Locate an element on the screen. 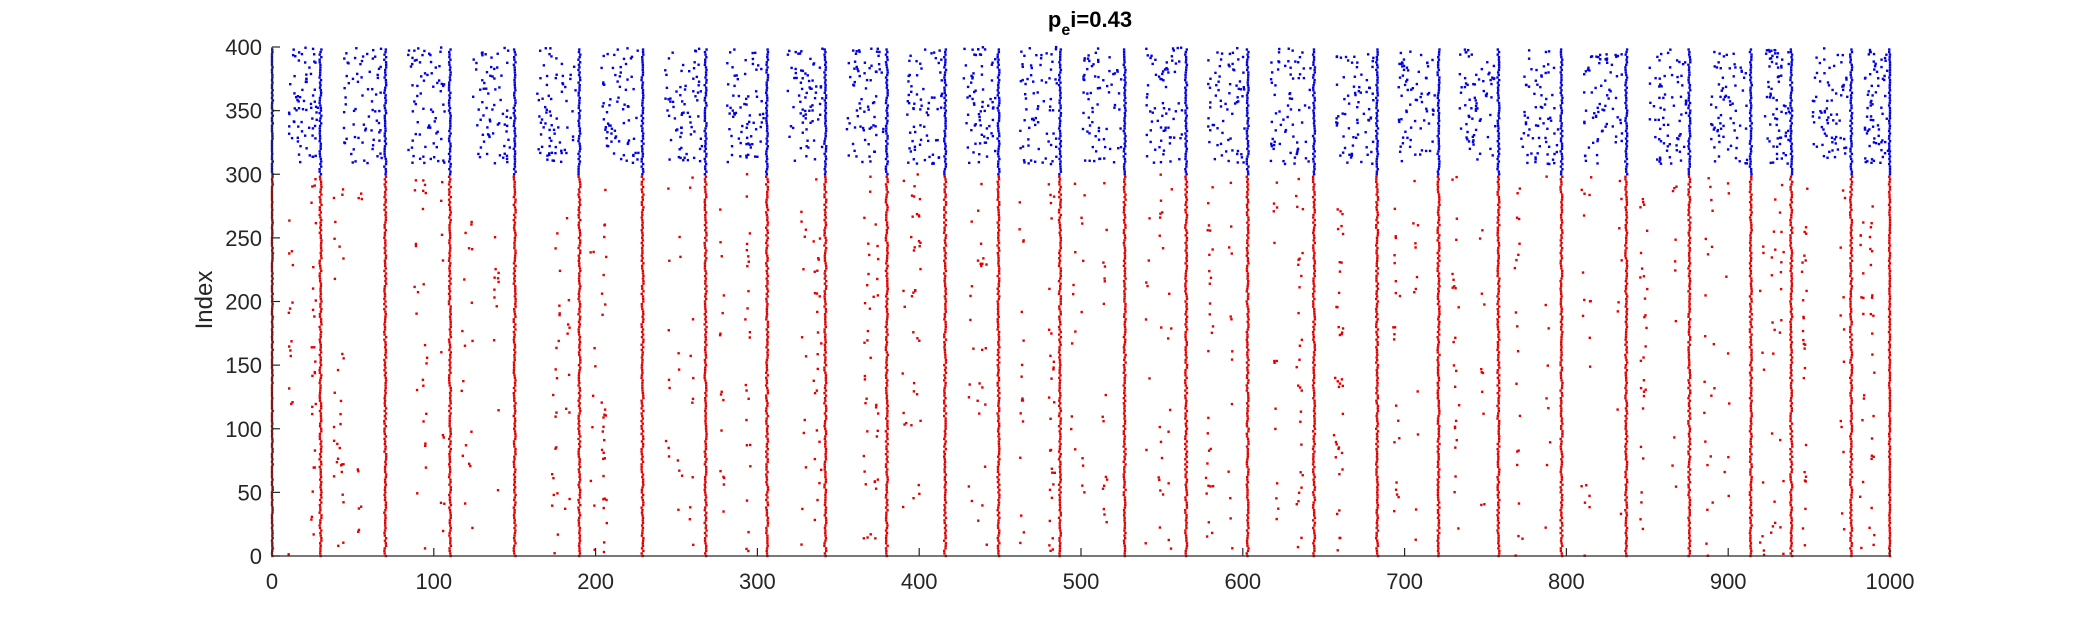 This screenshot has width=2083, height=625. burst-column is located at coordinates (1247, 303).